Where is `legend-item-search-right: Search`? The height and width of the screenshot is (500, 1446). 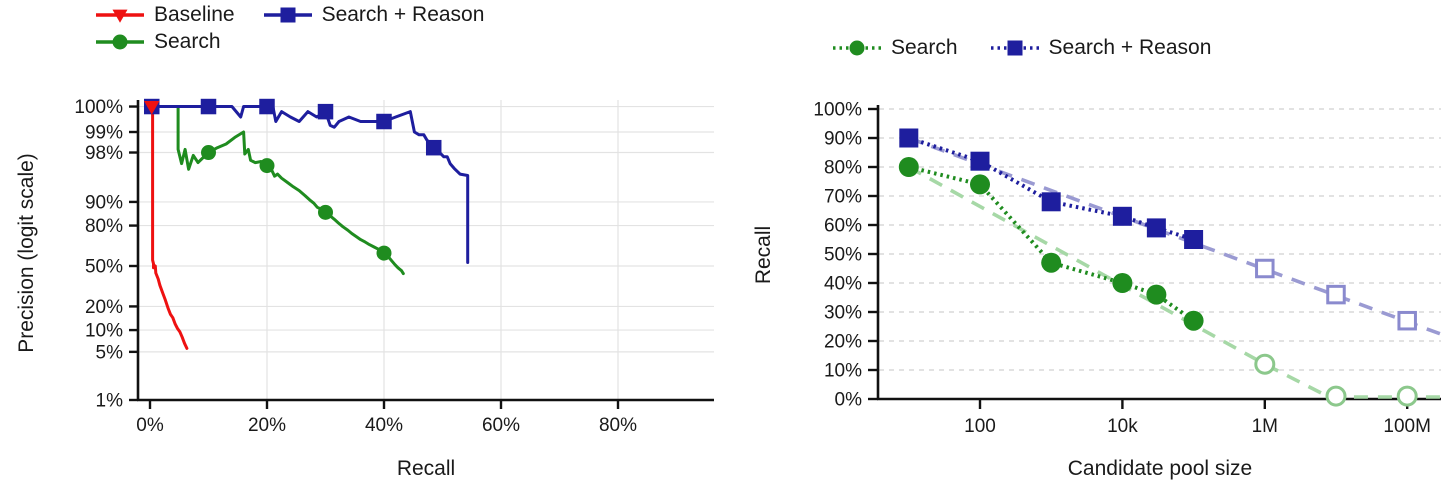
legend-item-search-right: Search is located at coordinates (895, 48).